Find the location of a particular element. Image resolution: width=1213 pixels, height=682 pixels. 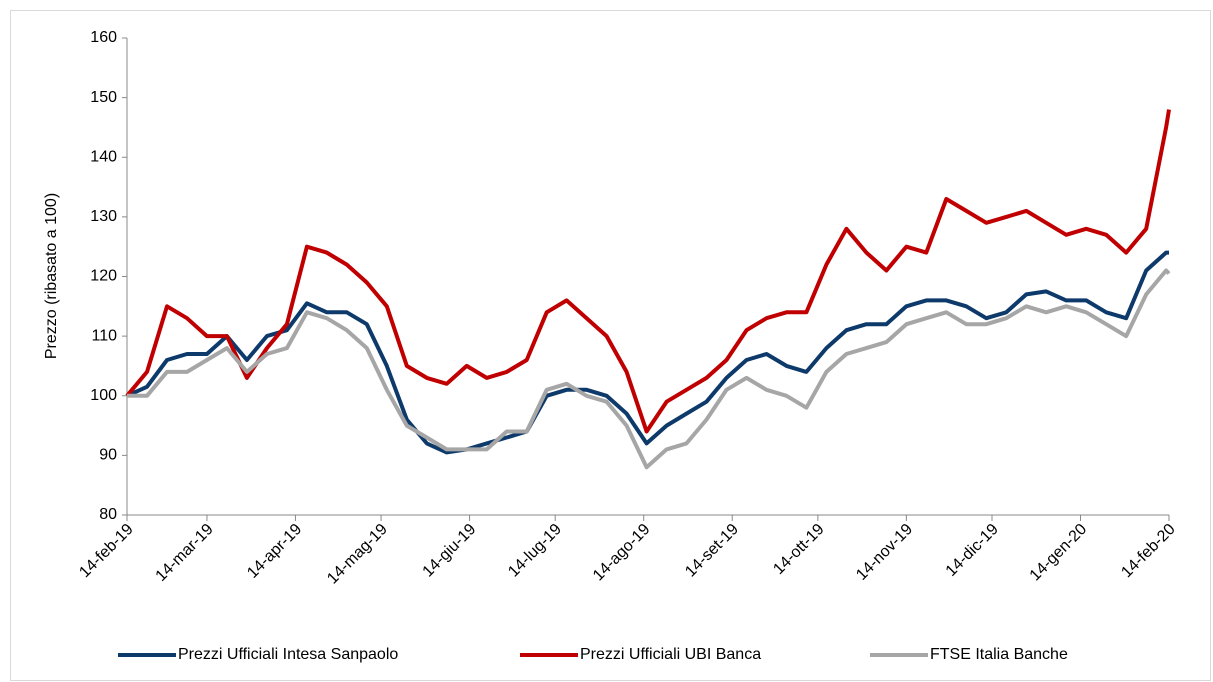

x-tick-label: 14-nov-19 is located at coordinates (884, 552).